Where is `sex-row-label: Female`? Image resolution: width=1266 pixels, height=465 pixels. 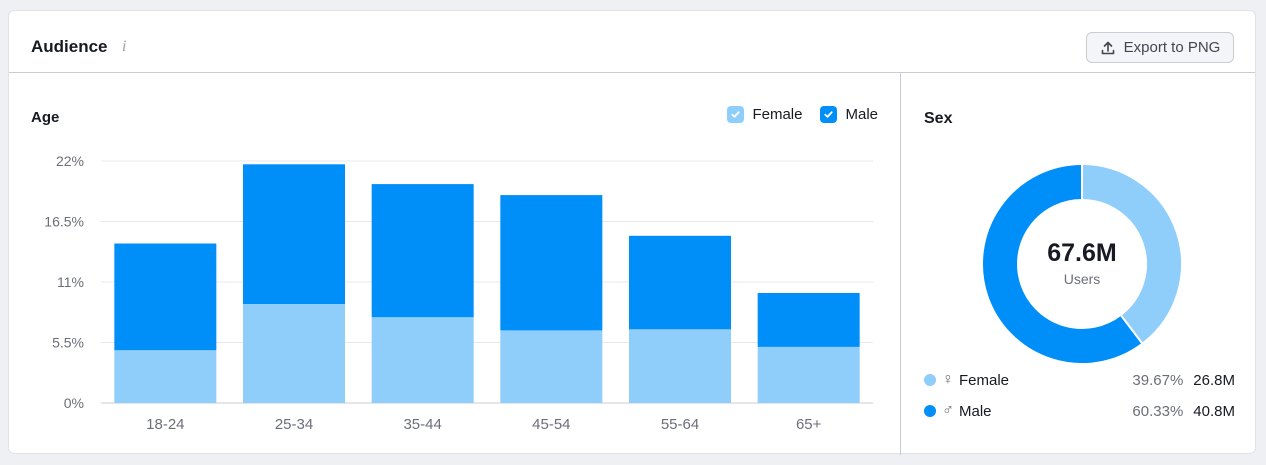
sex-row-label: Female is located at coordinates (984, 380).